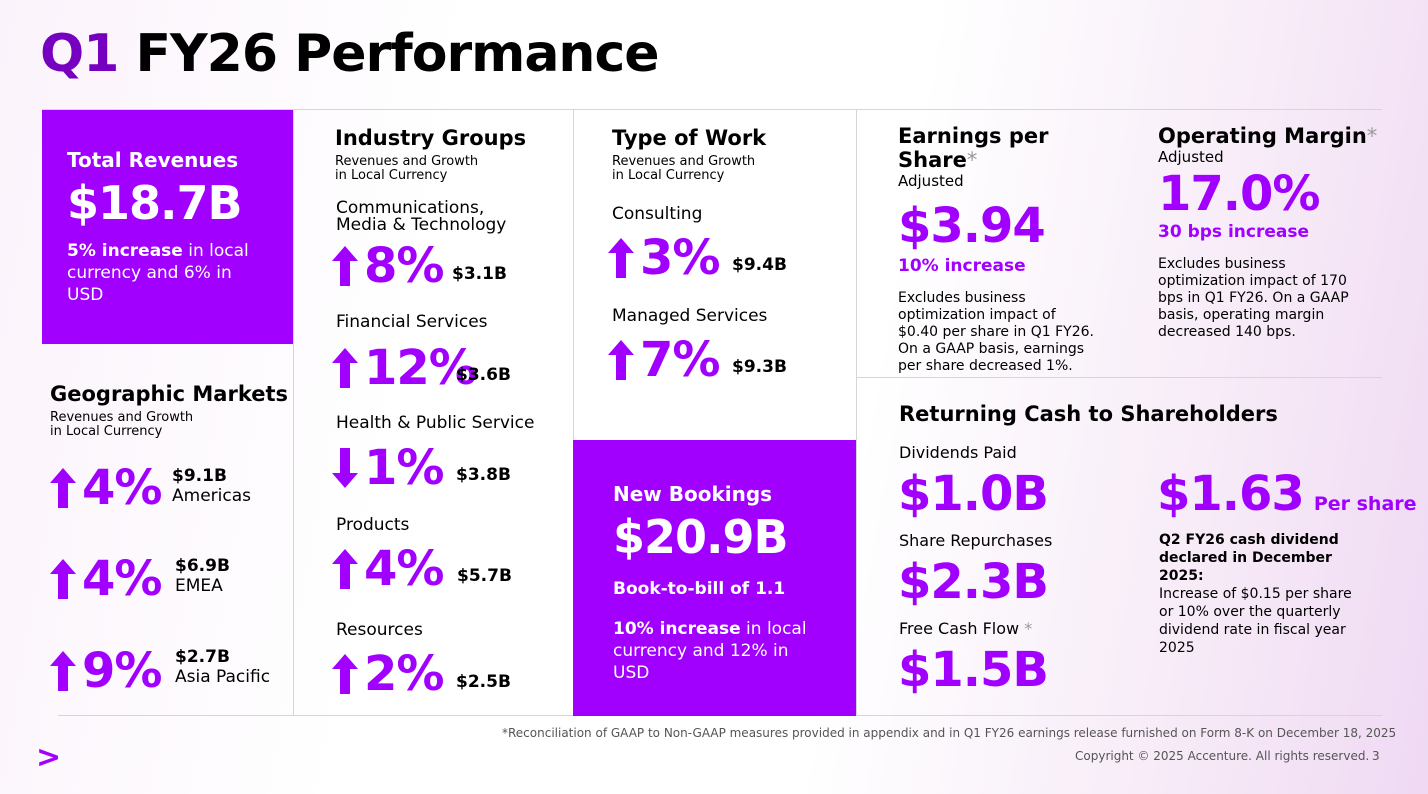 Image resolution: width=1428 pixels, height=794 pixels. I want to click on geographic-subtitle: Revenues and Growth in Local Currency, so click(169, 425).